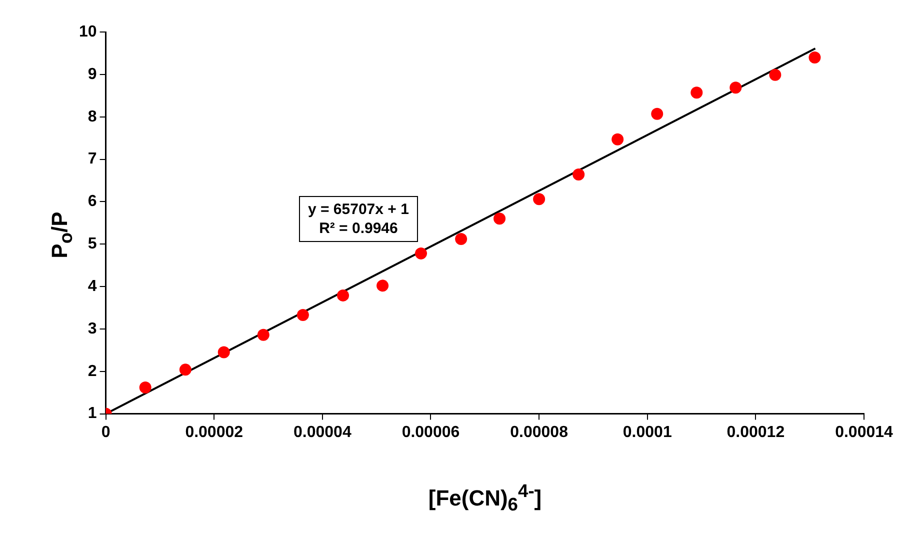 Image resolution: width=906 pixels, height=533 pixels. What do you see at coordinates (358, 209) in the screenshot?
I see `annotation: y = 65707x + 1` at bounding box center [358, 209].